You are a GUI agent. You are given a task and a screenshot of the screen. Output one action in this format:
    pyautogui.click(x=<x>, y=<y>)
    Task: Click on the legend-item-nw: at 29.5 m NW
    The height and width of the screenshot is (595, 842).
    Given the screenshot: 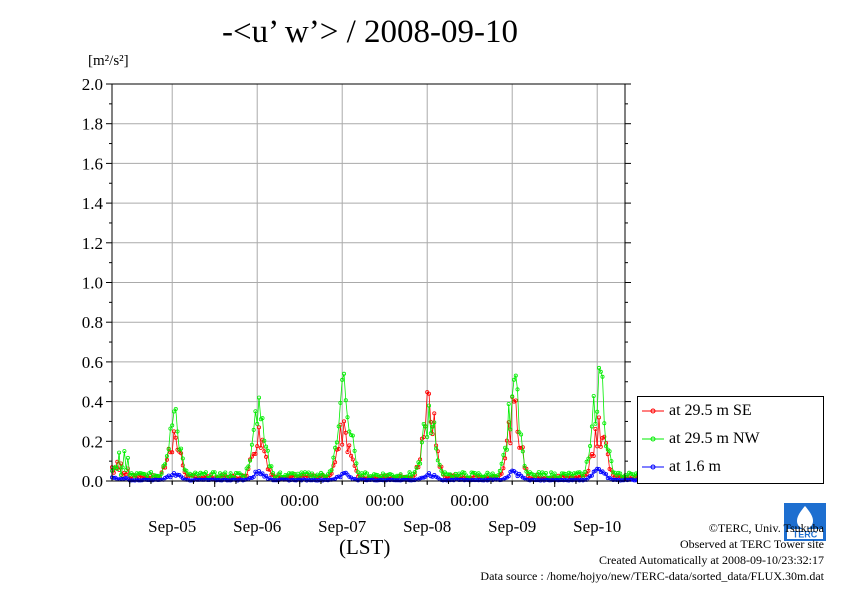 What is the action you would take?
    pyautogui.click(x=701, y=439)
    